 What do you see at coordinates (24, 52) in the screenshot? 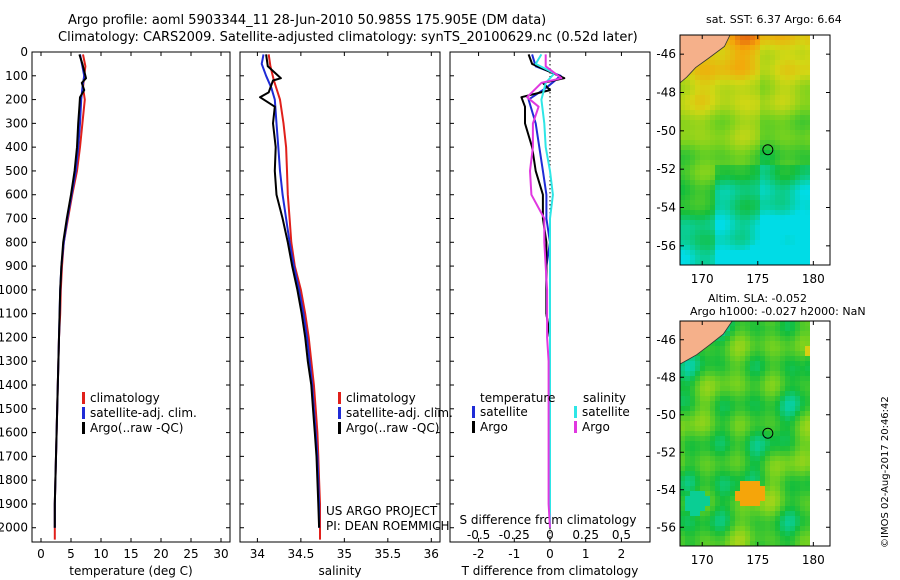
I see `y-tick-label: 0` at bounding box center [24, 52].